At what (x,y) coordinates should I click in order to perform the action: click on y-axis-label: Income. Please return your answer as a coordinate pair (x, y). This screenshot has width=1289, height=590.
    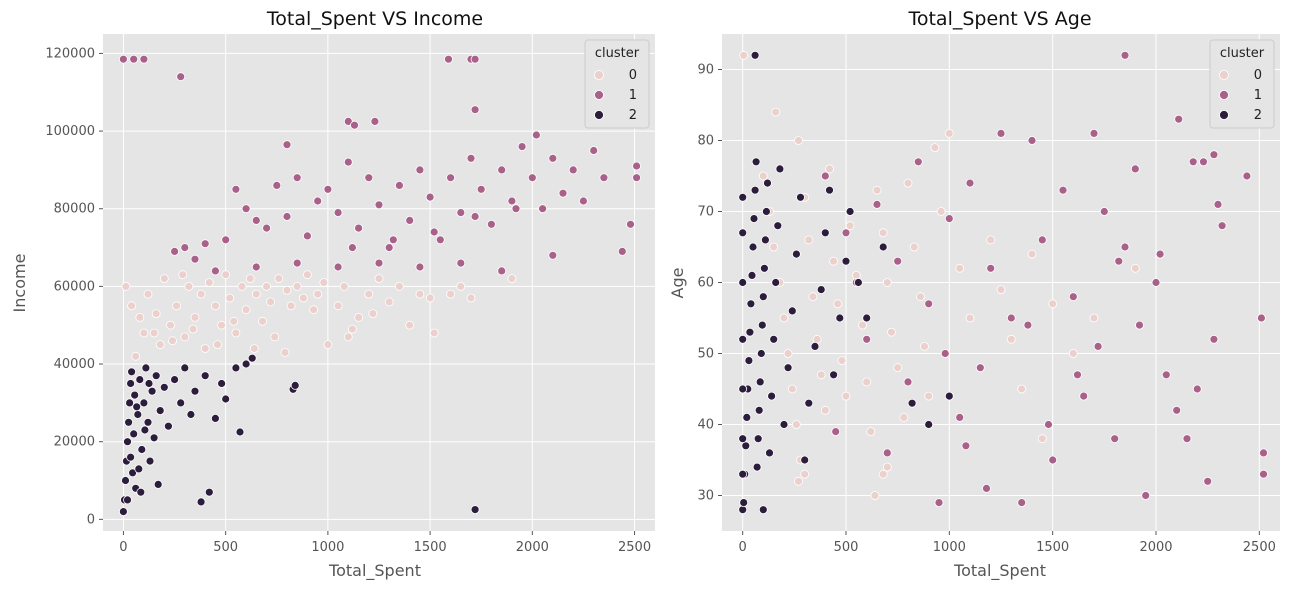
    Looking at the image, I should click on (19, 283).